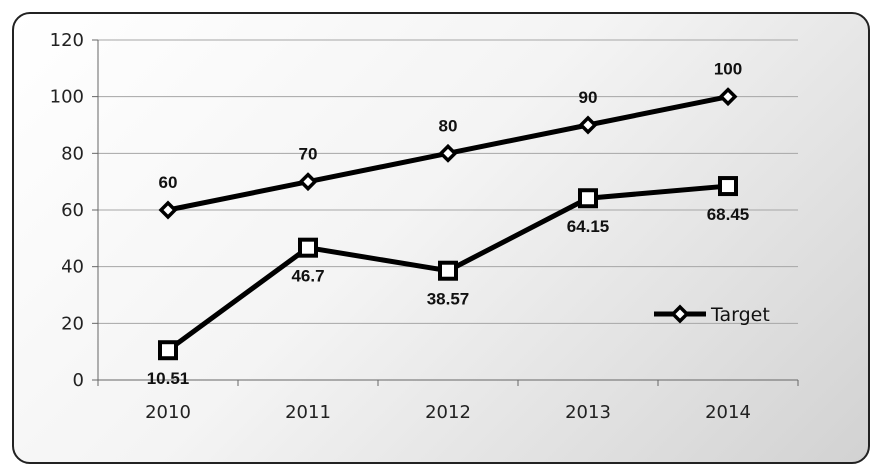  I want to click on data-label: 68.45, so click(728, 214).